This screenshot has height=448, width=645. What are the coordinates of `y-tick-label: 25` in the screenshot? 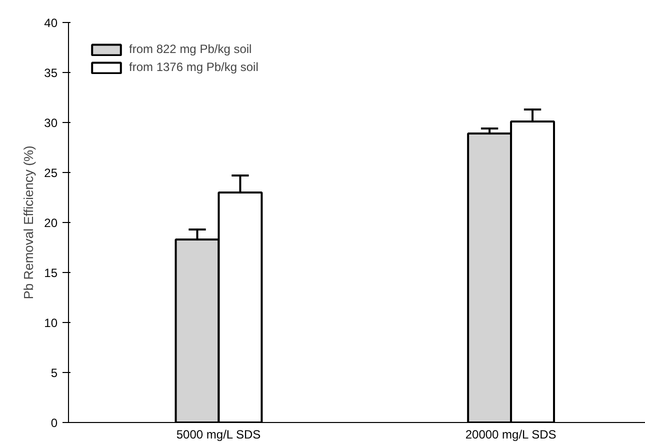 It's located at (51, 173).